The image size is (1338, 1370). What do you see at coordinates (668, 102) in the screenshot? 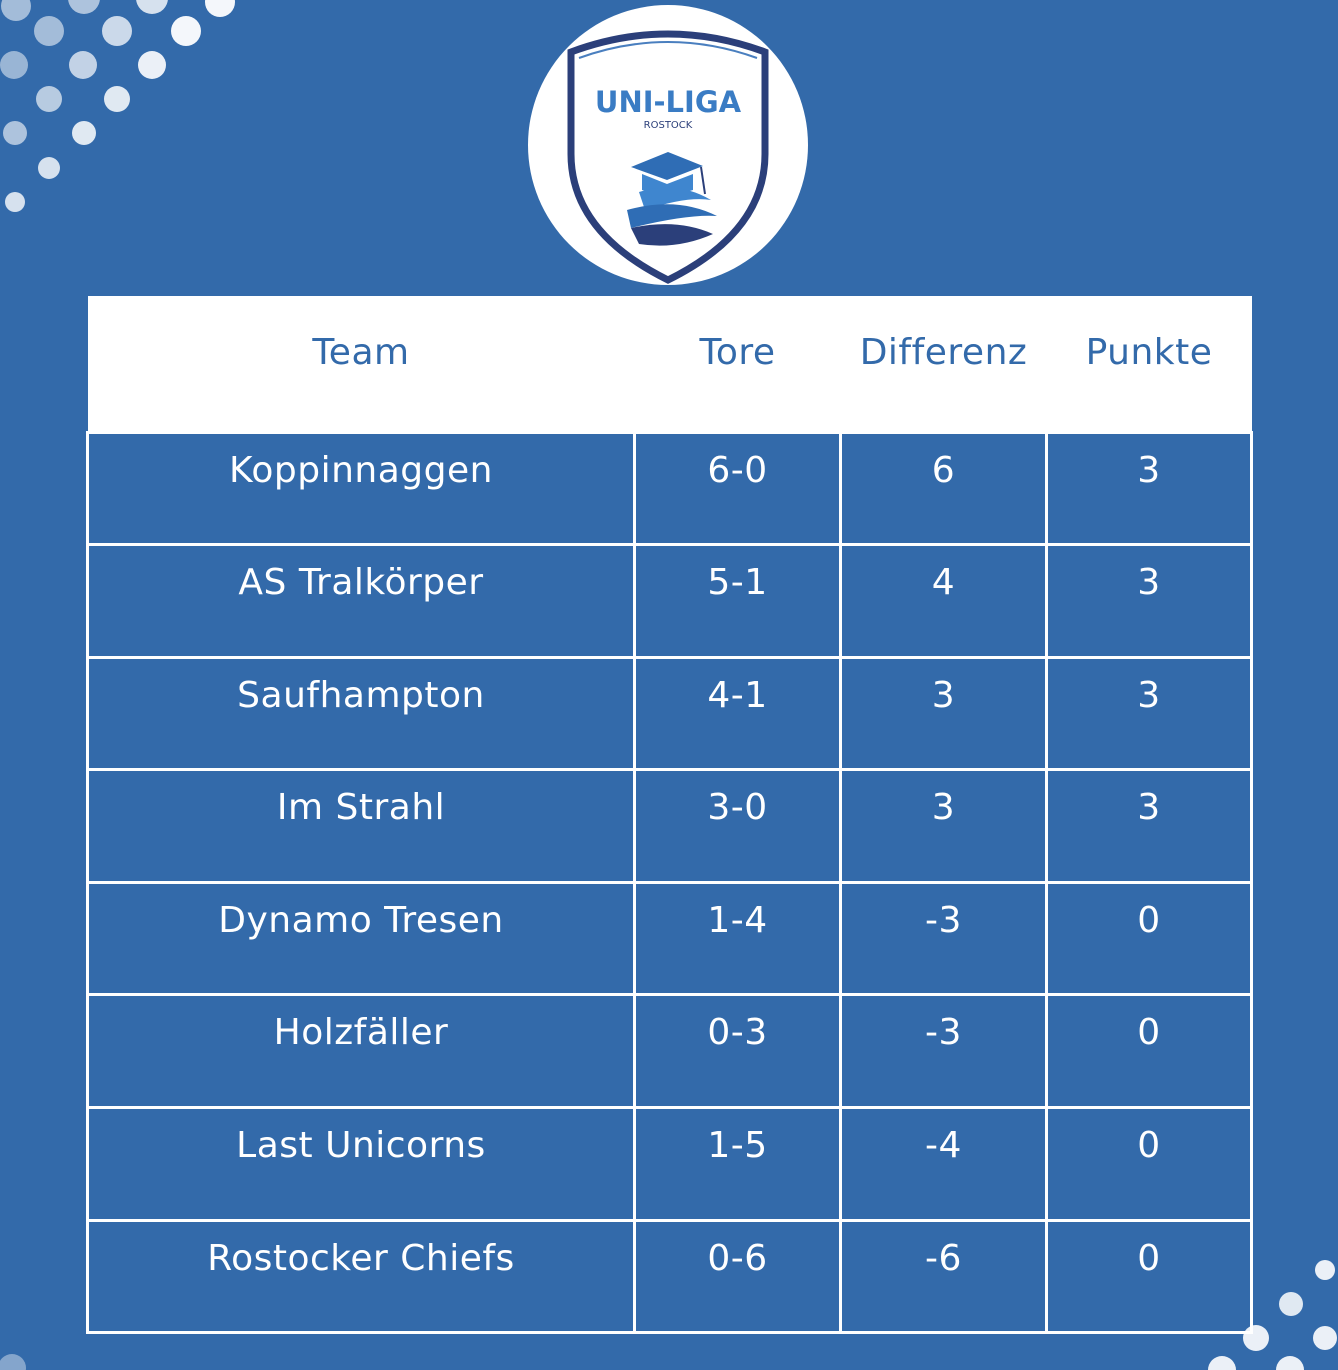
I see `logo-title: UNI-LIGA` at bounding box center [668, 102].